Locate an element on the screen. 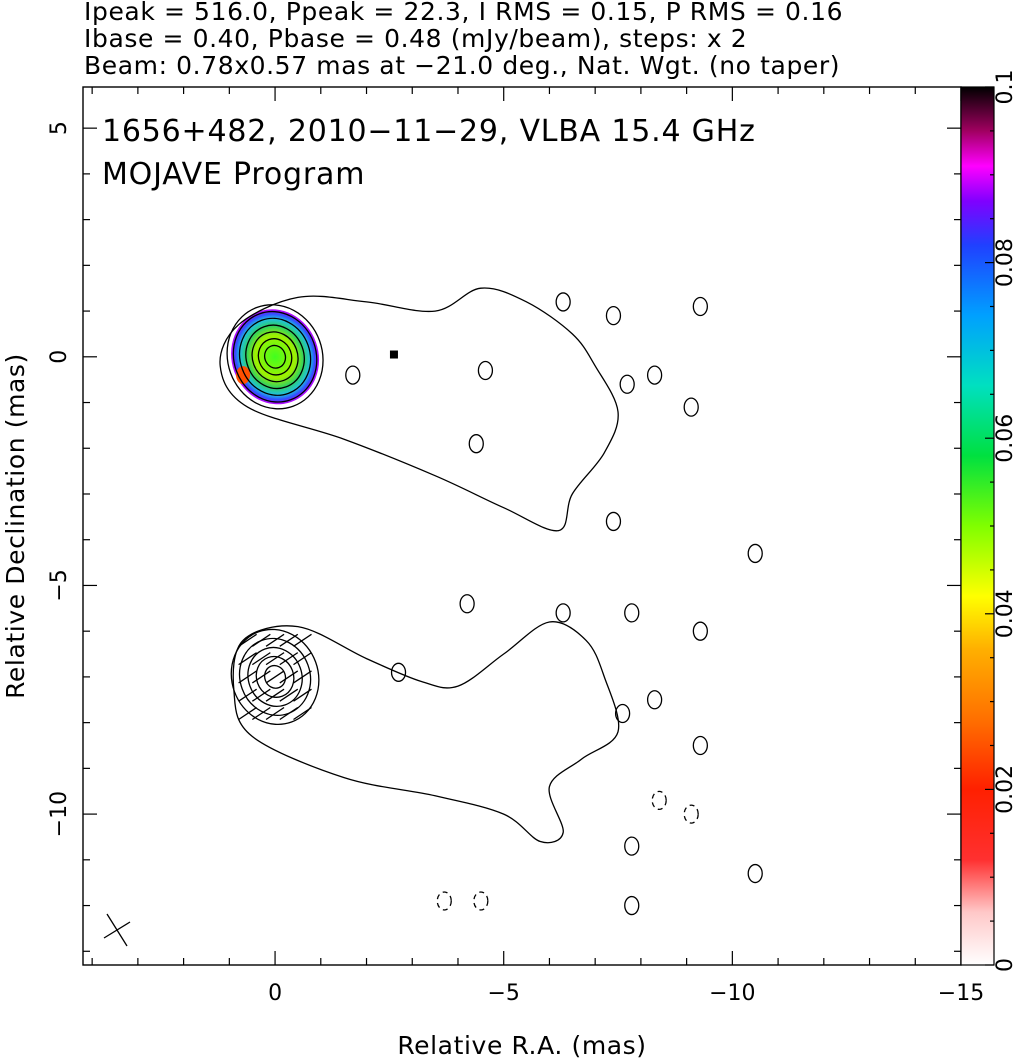  chart-subtitle: MOJAVE Program is located at coordinates (233, 174).